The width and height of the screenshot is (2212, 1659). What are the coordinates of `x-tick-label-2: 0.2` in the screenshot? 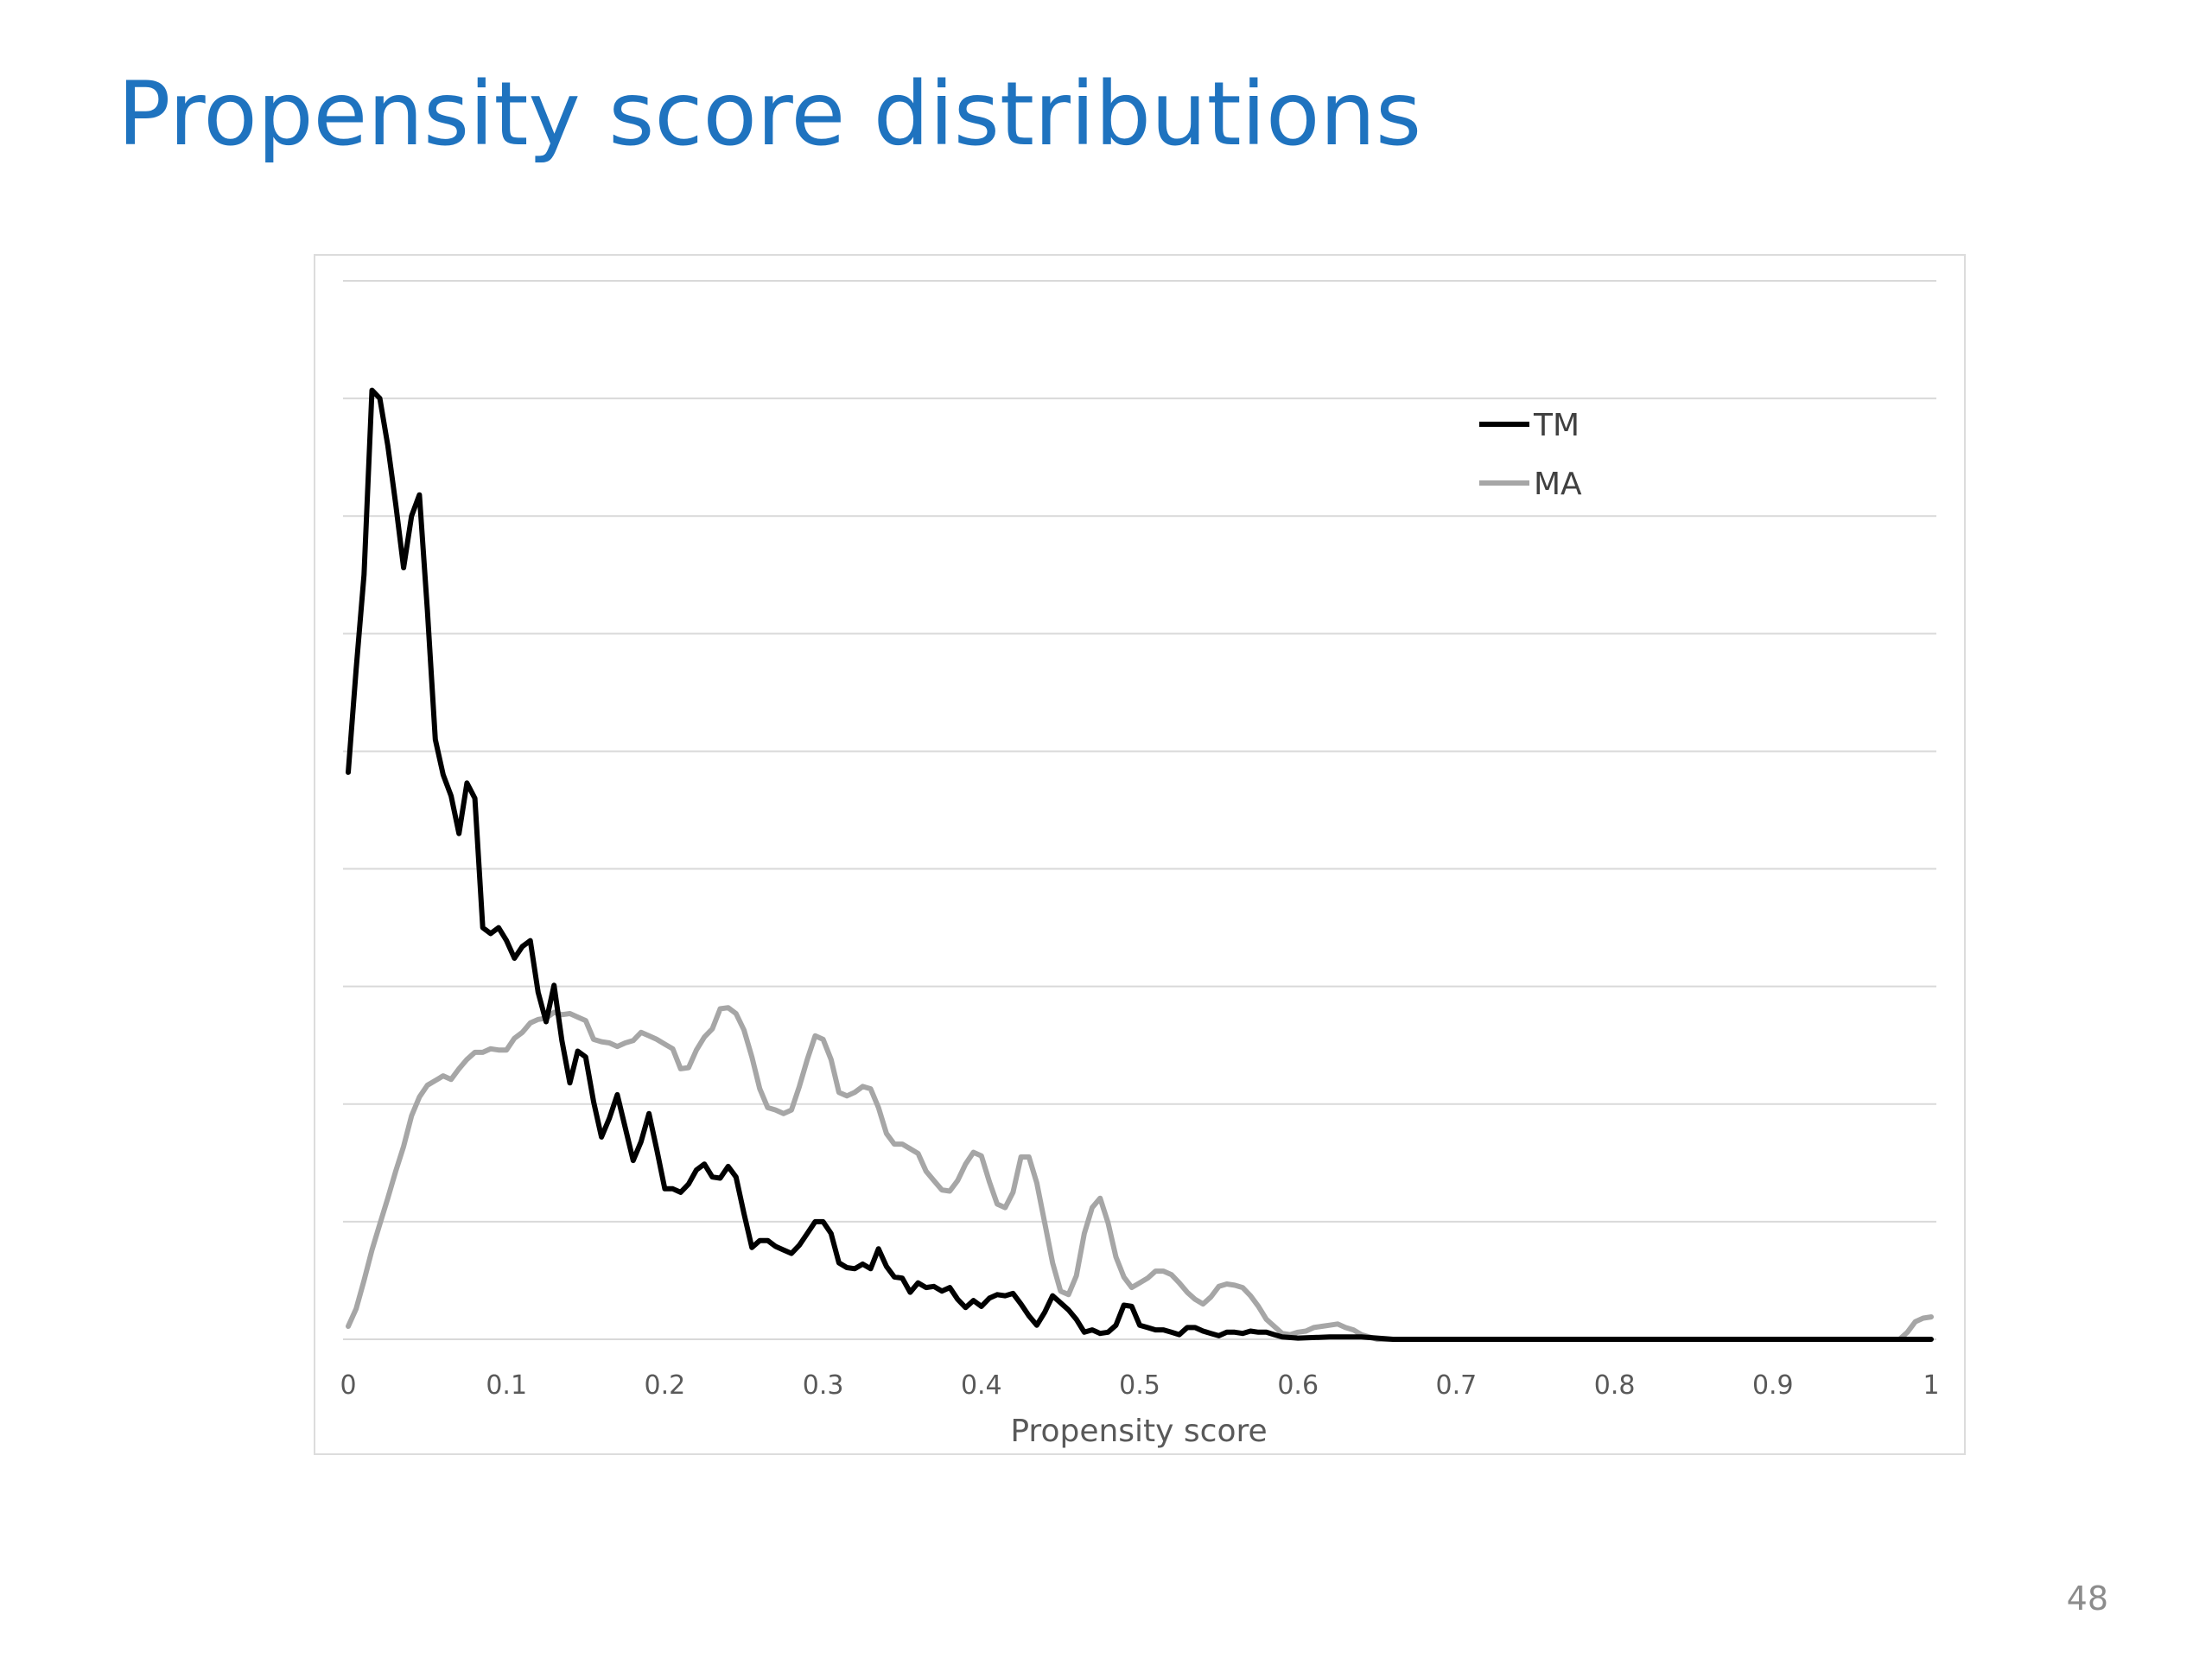 It's located at (665, 1385).